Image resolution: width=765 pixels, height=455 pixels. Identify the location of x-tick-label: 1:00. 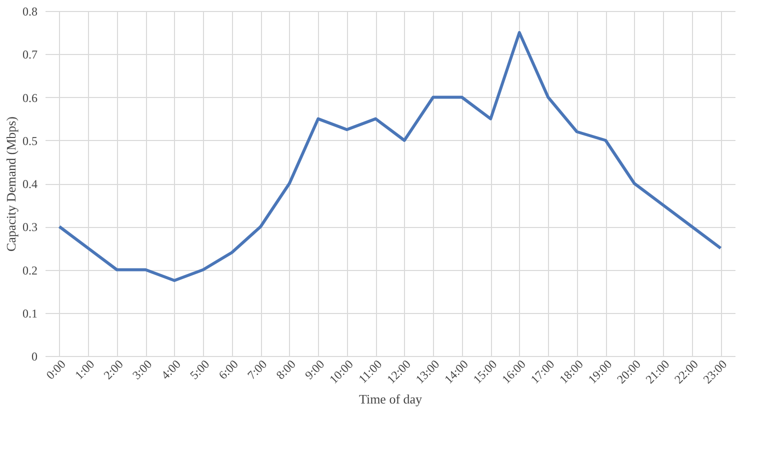
(85, 369).